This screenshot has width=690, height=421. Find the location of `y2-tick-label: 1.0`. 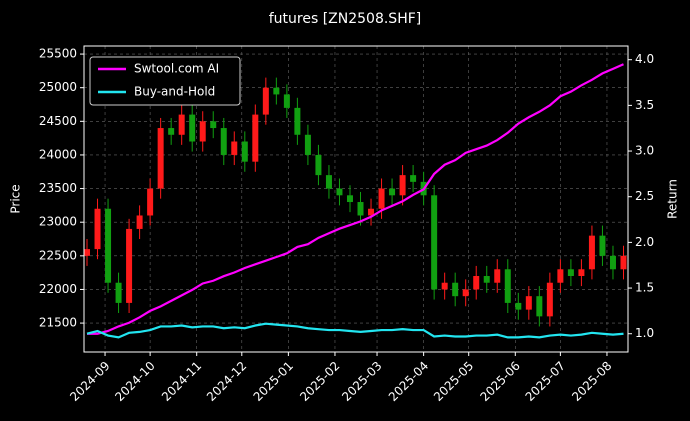

y2-tick-label: 1.0 is located at coordinates (644, 333).